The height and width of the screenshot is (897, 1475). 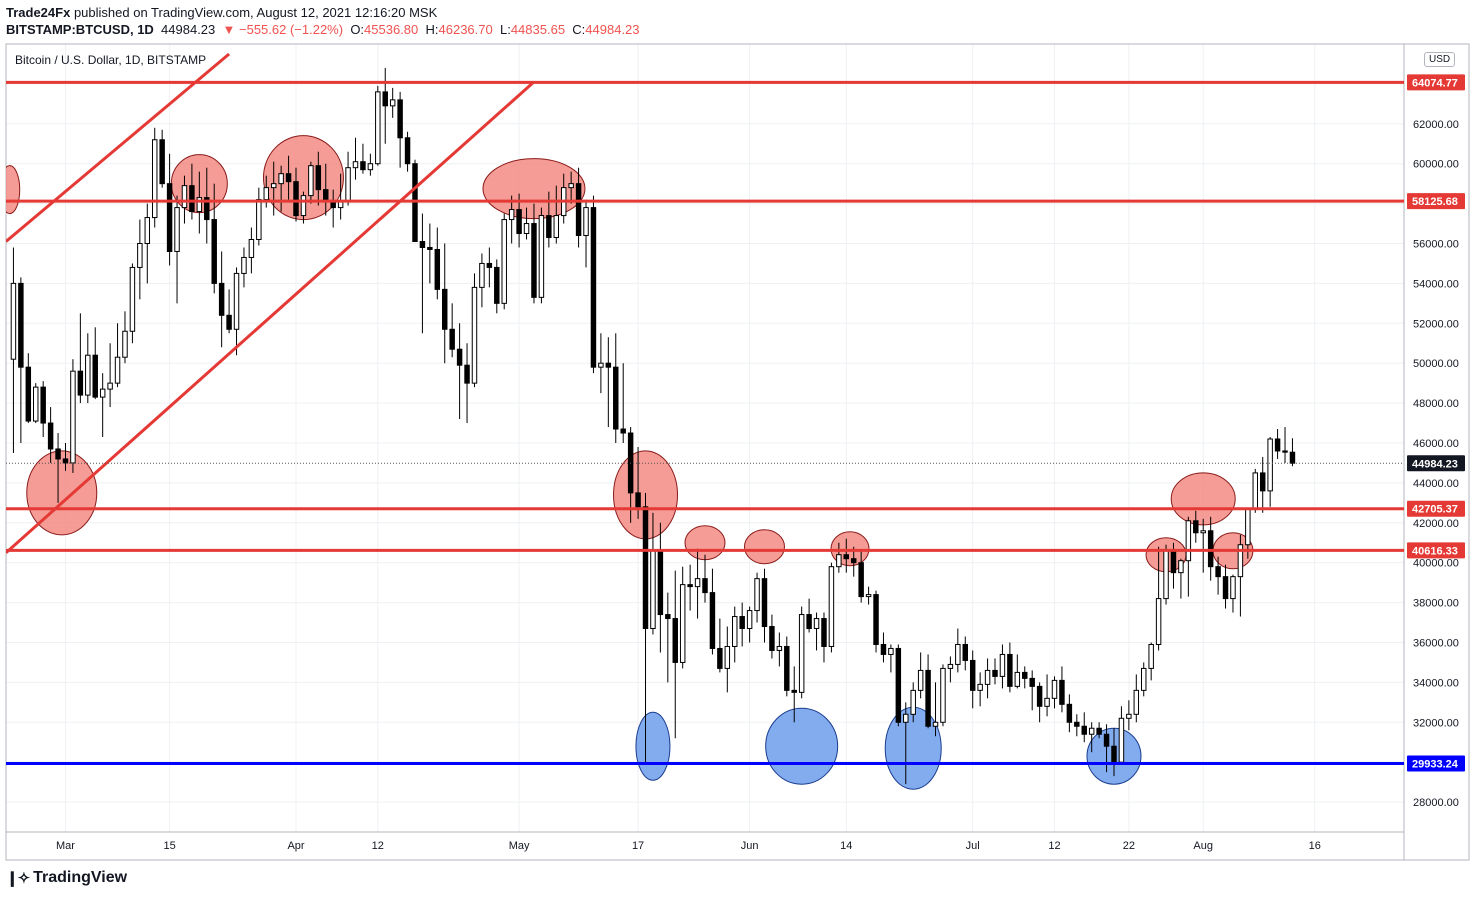 What do you see at coordinates (391, 29) in the screenshot?
I see `open-value: 45536.80` at bounding box center [391, 29].